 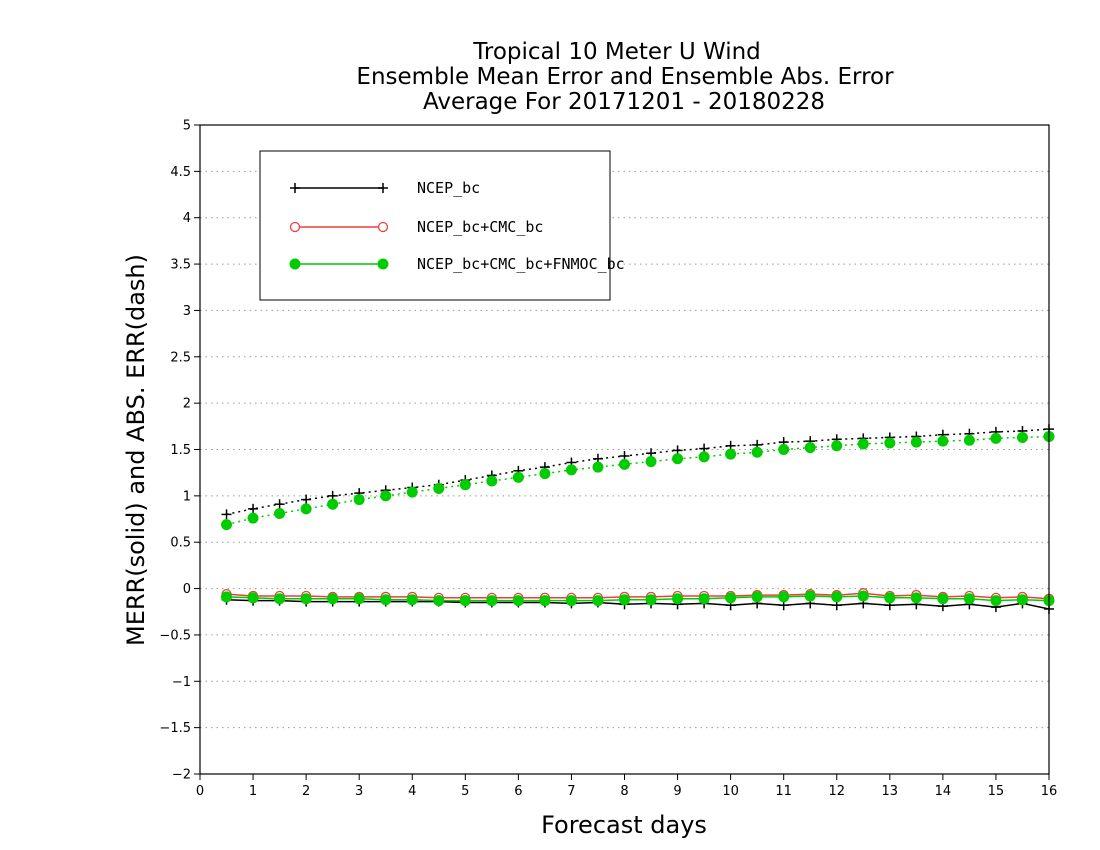 I want to click on y-tick-label: 1.5, so click(x=180, y=450).